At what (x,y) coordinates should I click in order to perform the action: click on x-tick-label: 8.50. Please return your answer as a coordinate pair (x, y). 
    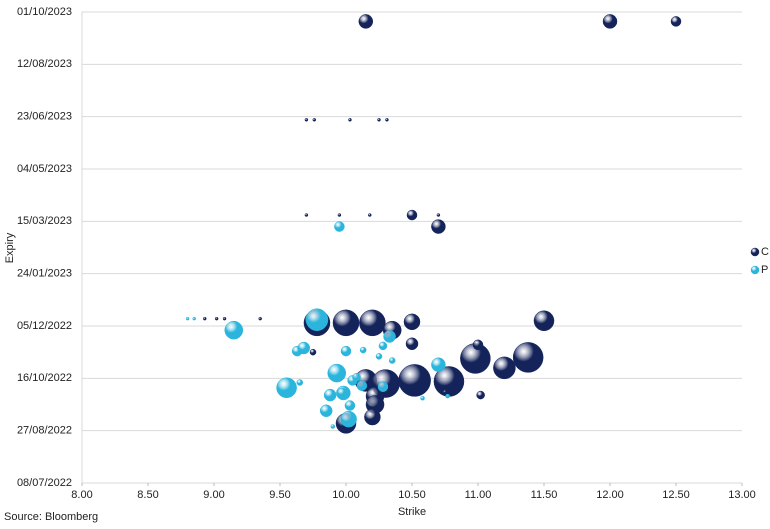
    Looking at the image, I should click on (147, 495).